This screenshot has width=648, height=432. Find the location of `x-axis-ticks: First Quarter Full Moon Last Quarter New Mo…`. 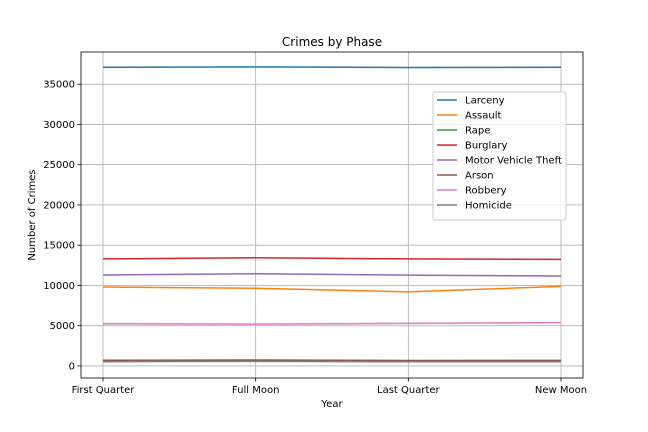

x-axis-ticks: First Quarter Full Moon Last Quarter New Mo… is located at coordinates (329, 387).